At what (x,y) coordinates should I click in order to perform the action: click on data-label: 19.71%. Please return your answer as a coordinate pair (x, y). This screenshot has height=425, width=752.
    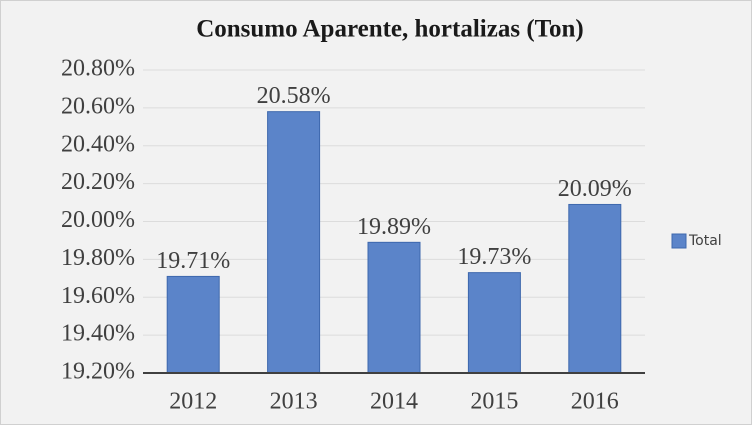
    Looking at the image, I should click on (193, 261).